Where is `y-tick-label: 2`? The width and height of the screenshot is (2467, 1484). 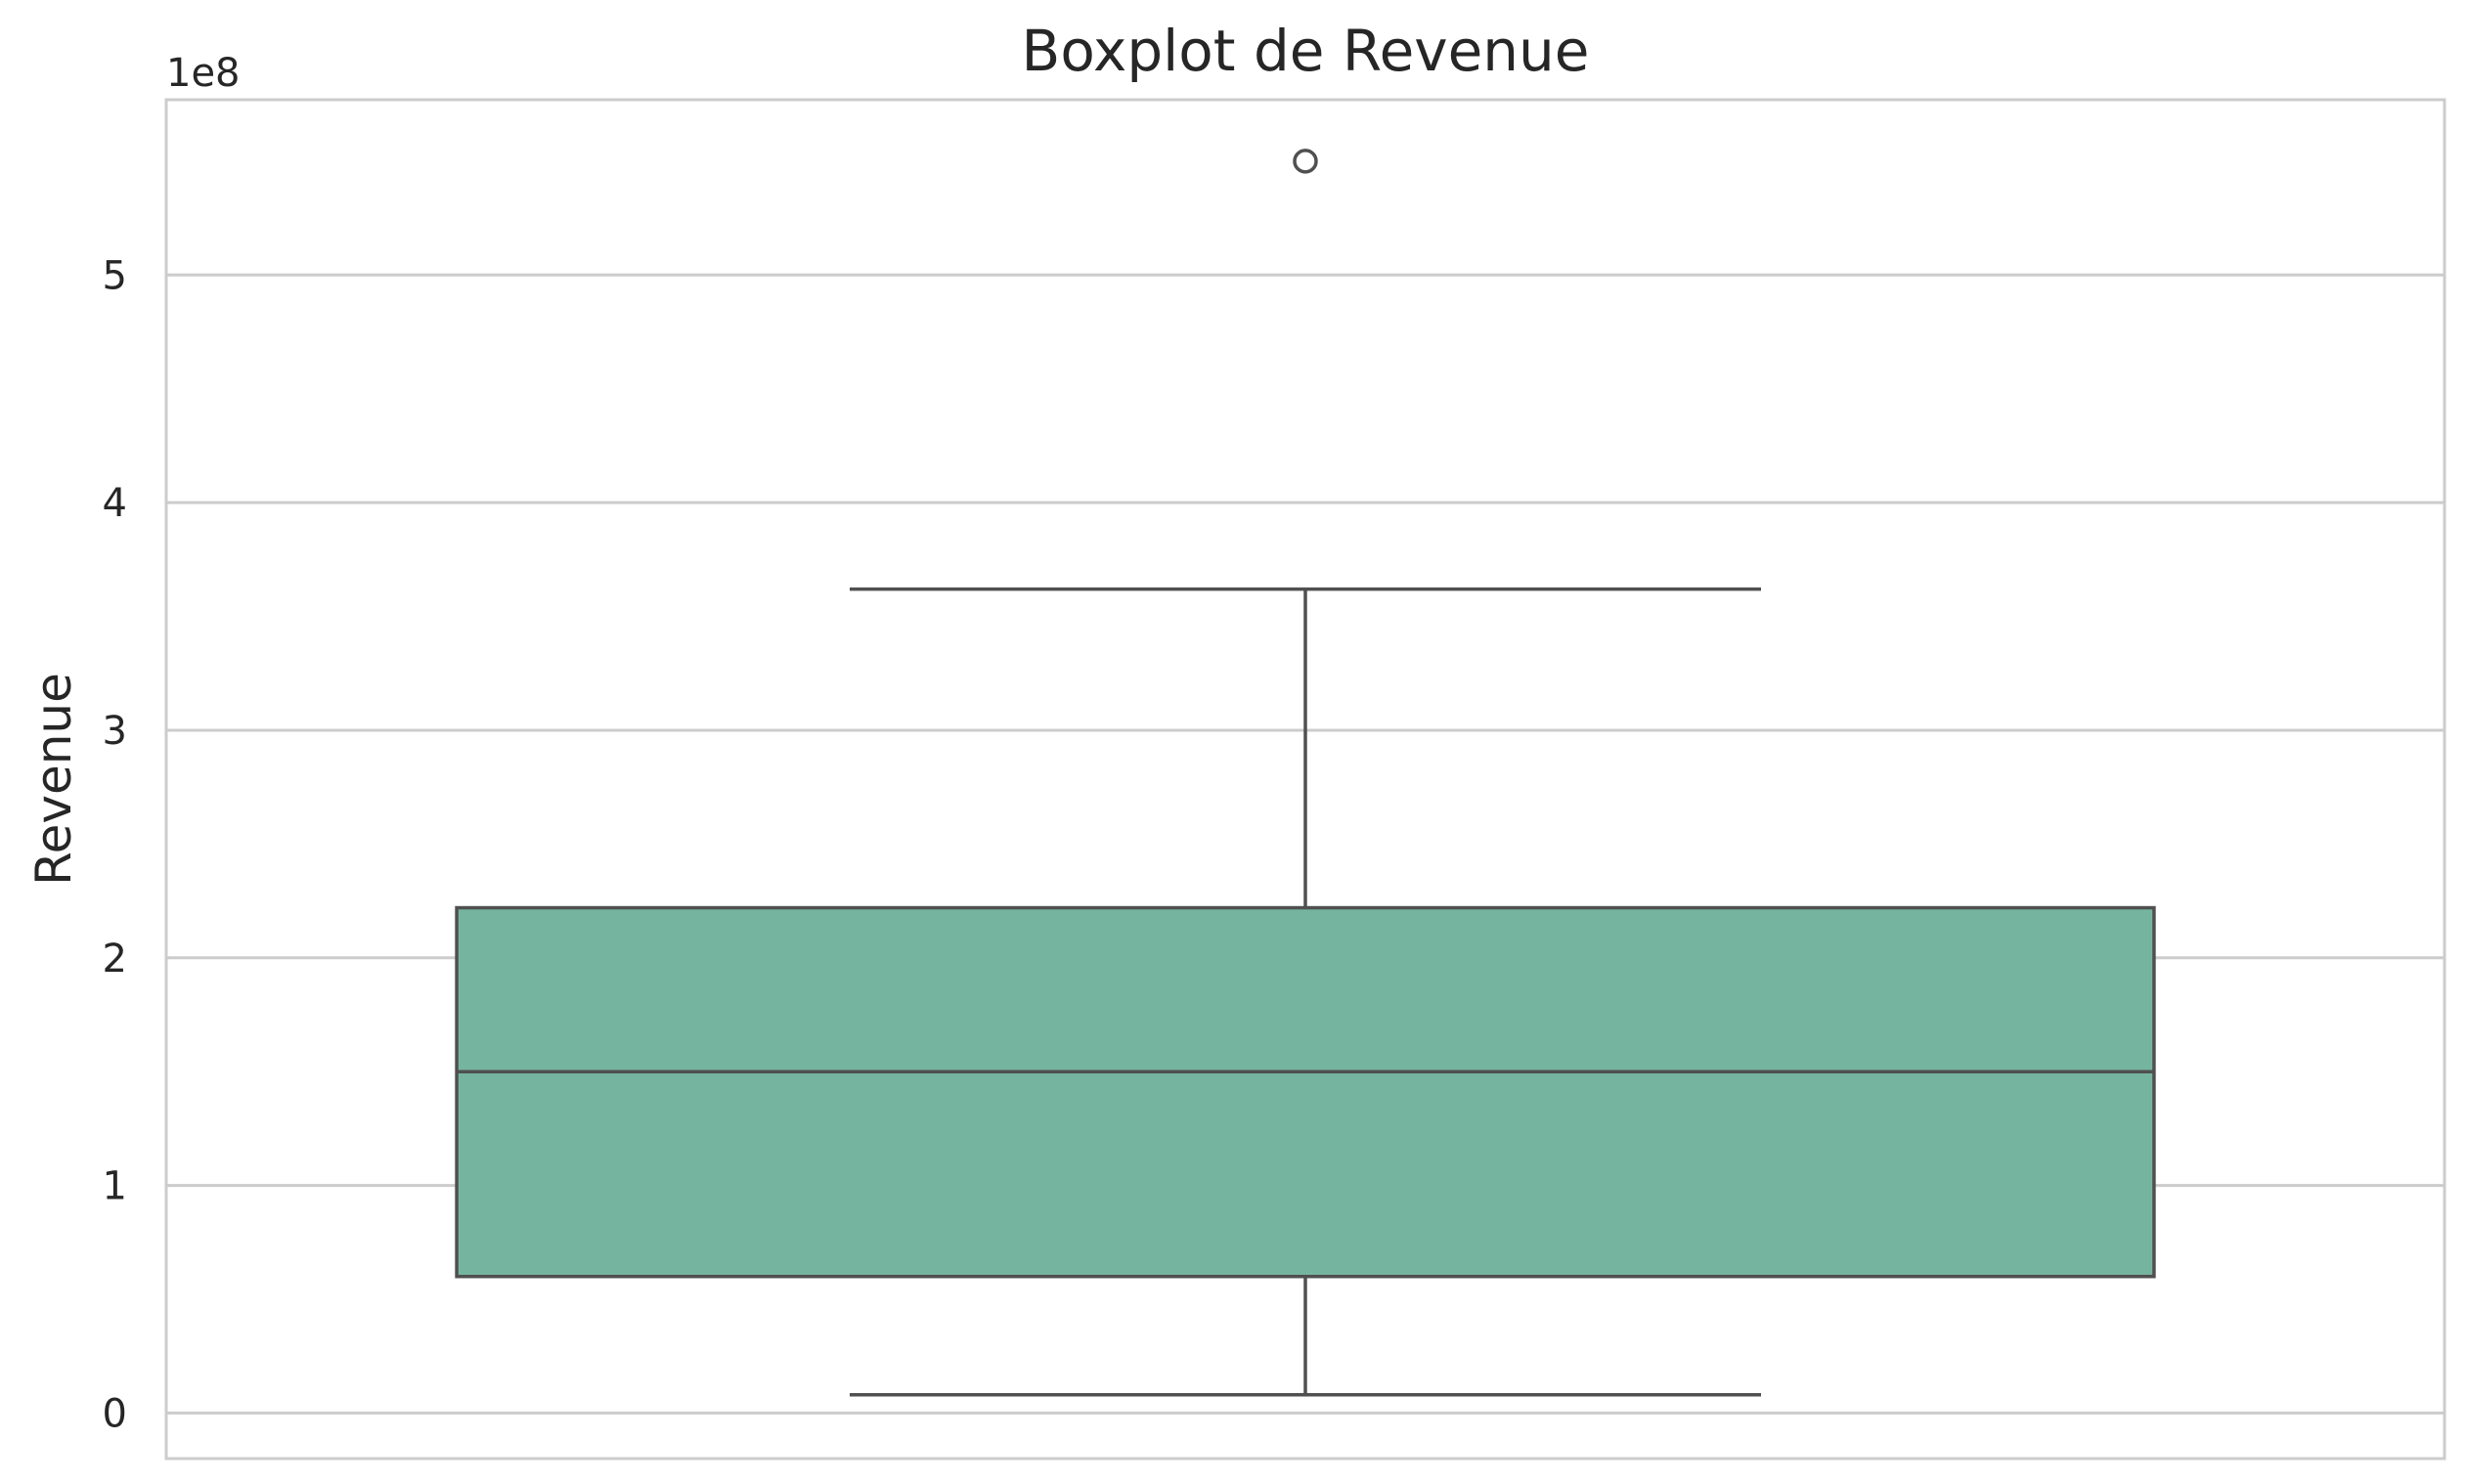
y-tick-label: 2 is located at coordinates (115, 959).